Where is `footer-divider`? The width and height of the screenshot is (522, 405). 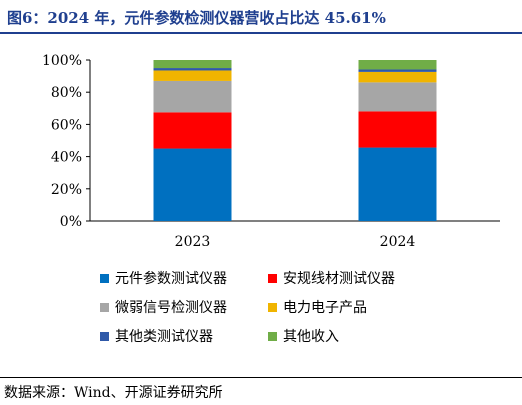 footer-divider is located at coordinates (261, 377).